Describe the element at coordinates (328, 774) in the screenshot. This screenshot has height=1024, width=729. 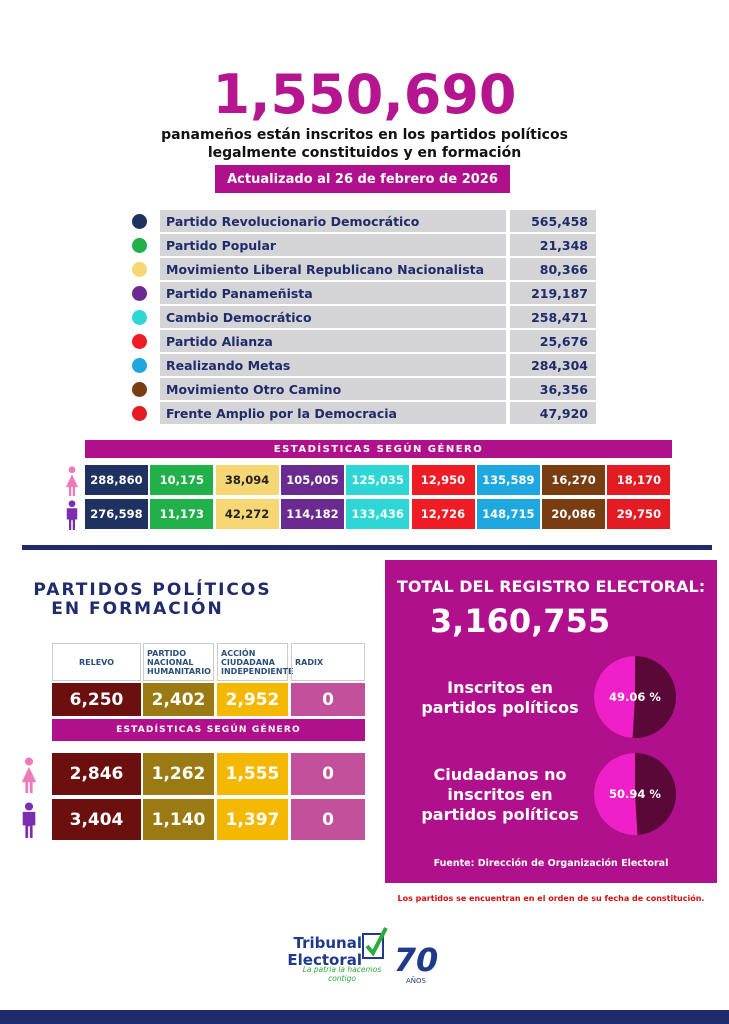
I see `formation-women: 0` at that location.